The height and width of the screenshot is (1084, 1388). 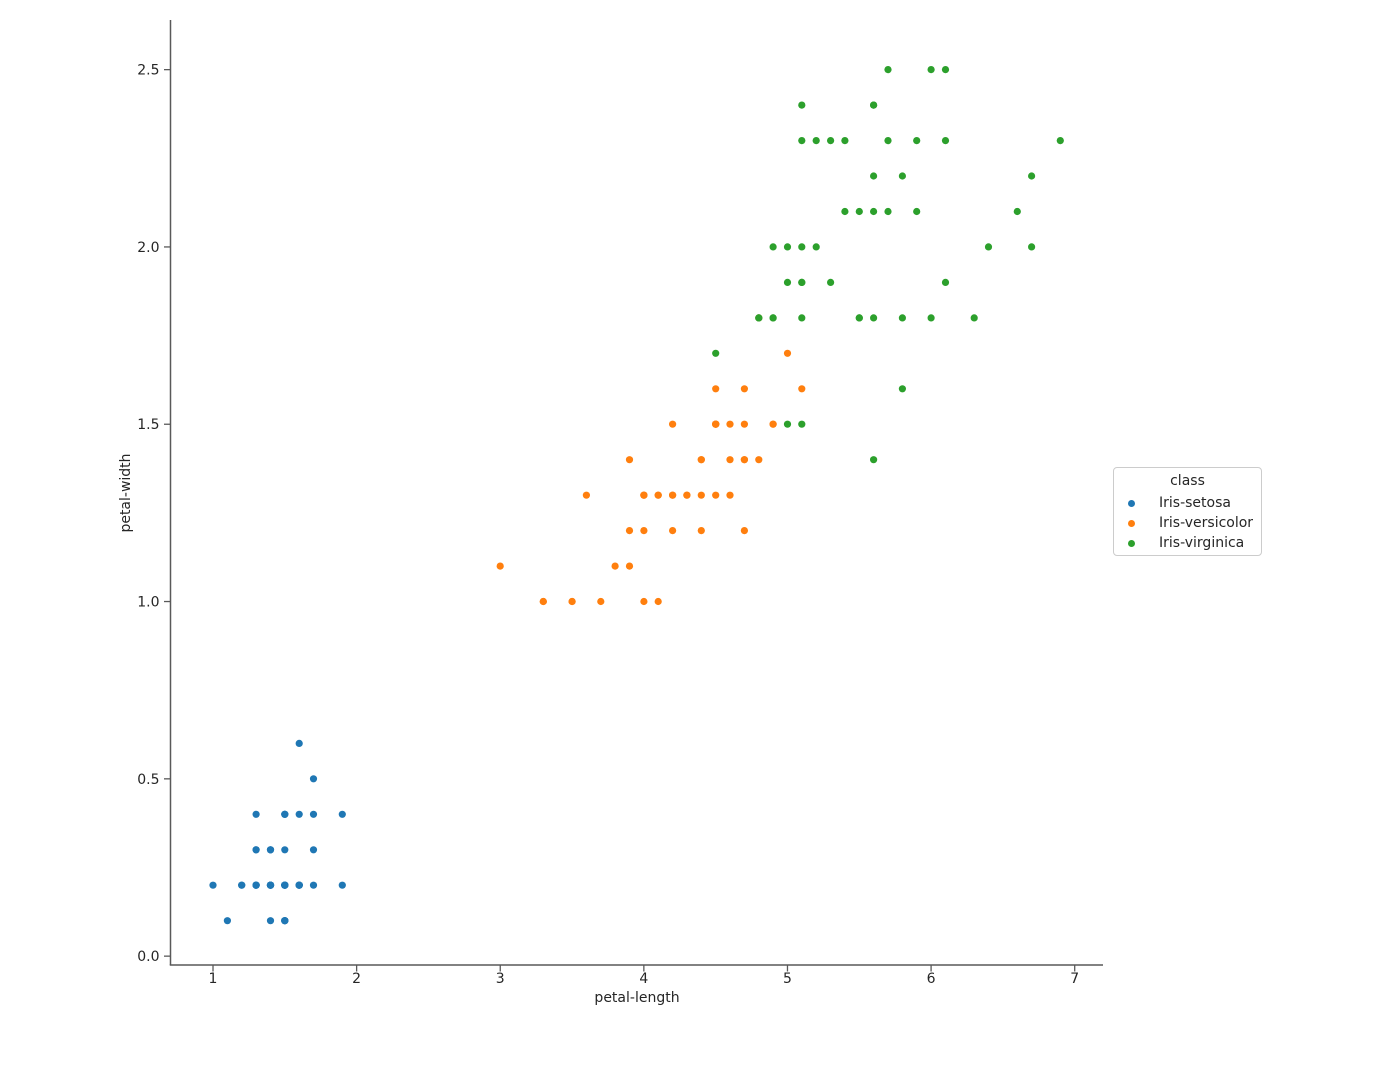 What do you see at coordinates (148, 780) in the screenshot?
I see `y-tick-label: 0.5` at bounding box center [148, 780].